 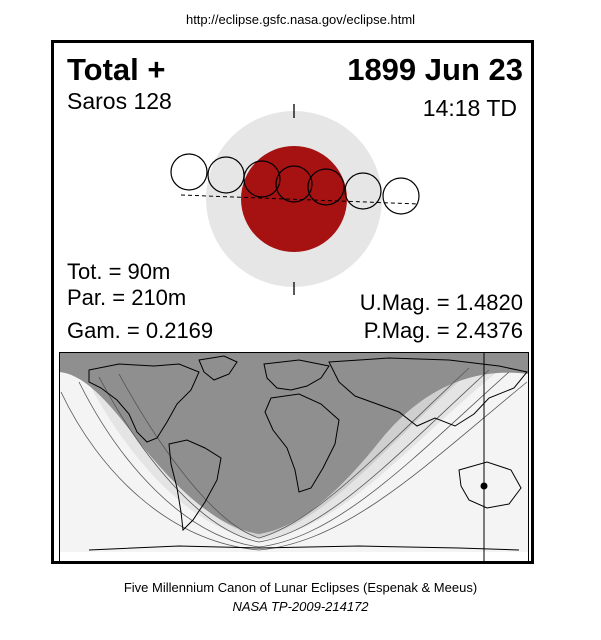 I want to click on north-america-outline, so click(x=144, y=403).